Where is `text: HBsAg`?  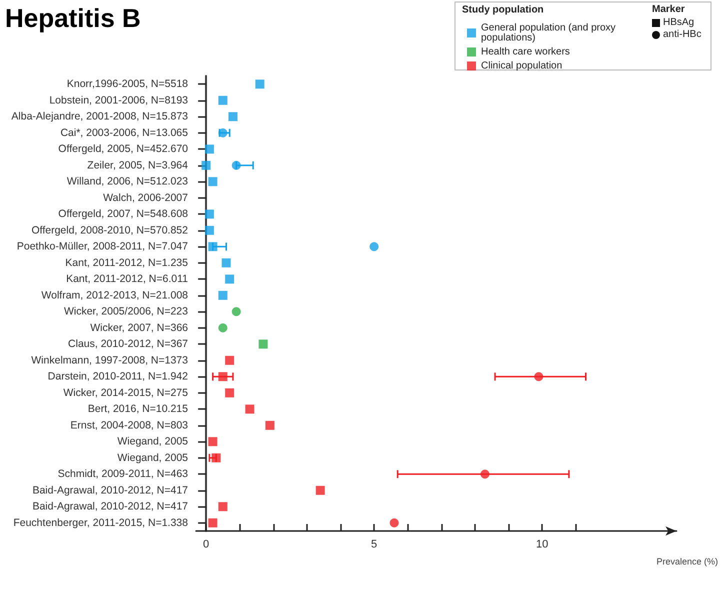 text: HBsAg is located at coordinates (678, 23).